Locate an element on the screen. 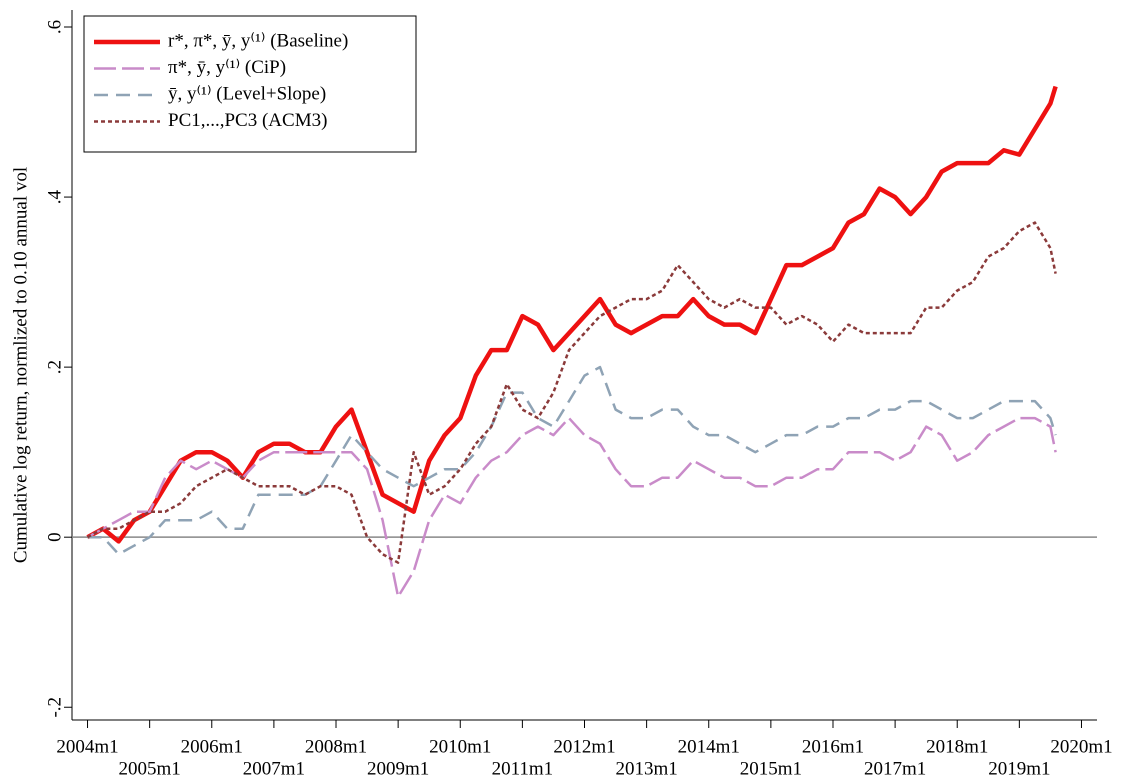  x-tick-label: 2012m1 is located at coordinates (584, 746).